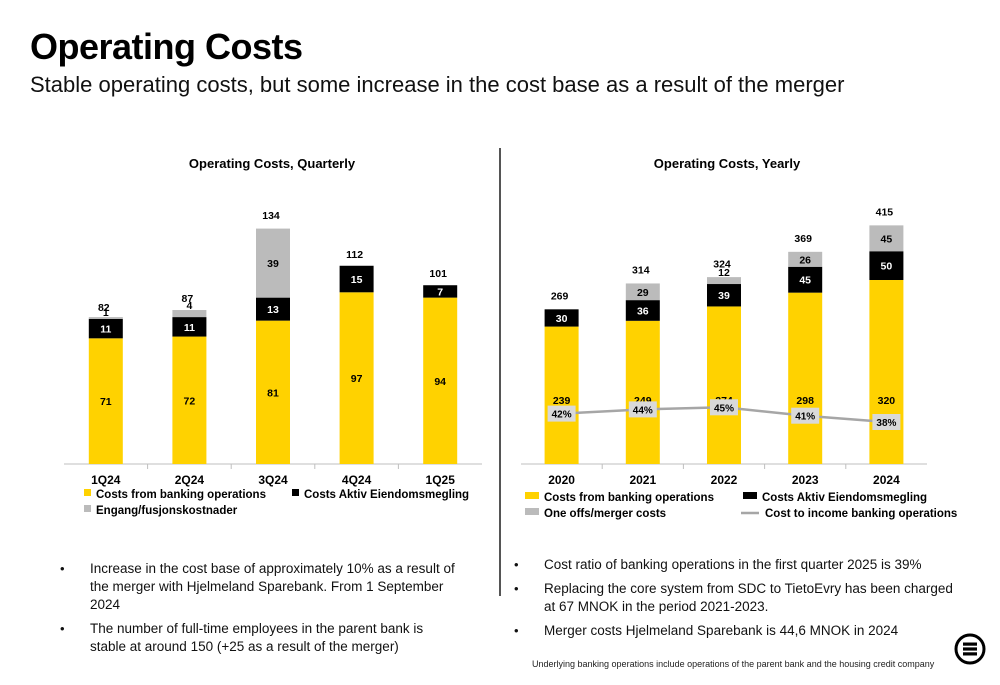 The height and width of the screenshot is (685, 1000). What do you see at coordinates (500, 372) in the screenshot?
I see `chart-divider` at bounding box center [500, 372].